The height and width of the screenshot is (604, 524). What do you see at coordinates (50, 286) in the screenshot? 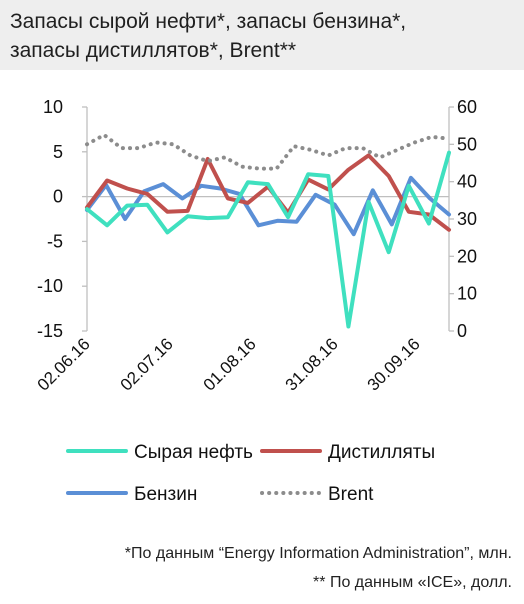
I see `y-tick-label: -10` at bounding box center [50, 286].